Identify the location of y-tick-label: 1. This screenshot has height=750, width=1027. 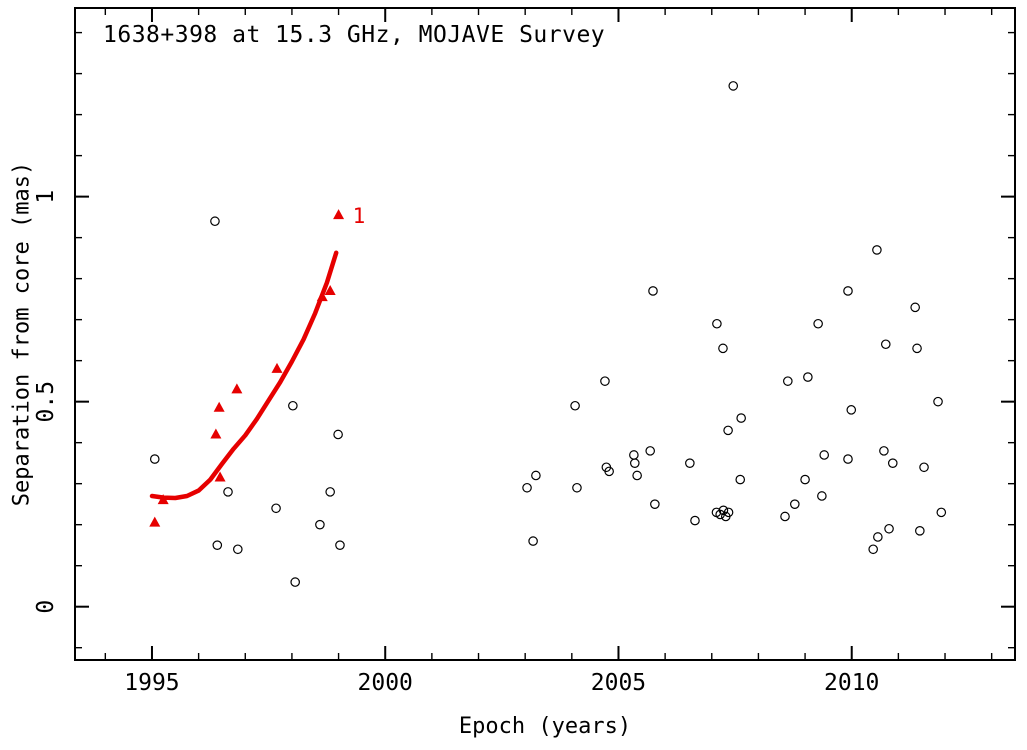
(46, 197).